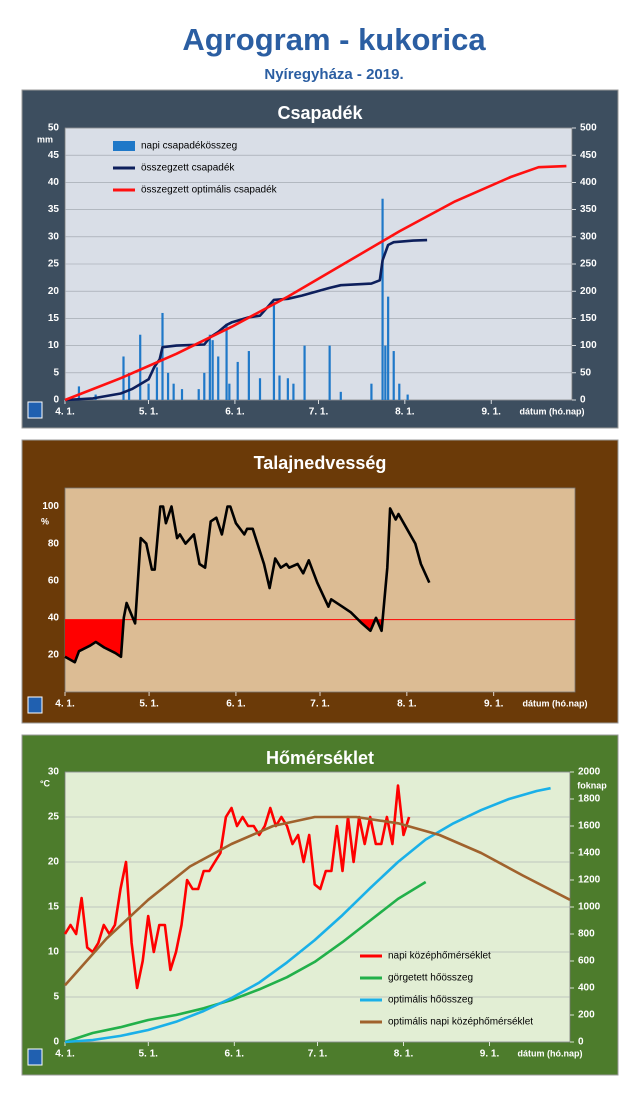  What do you see at coordinates (45, 521) in the screenshot?
I see `y-axis-label: %` at bounding box center [45, 521].